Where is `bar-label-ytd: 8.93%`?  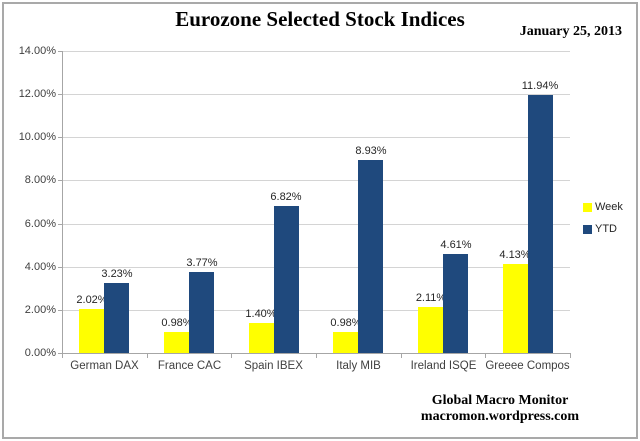
bar-label-ytd: 8.93% is located at coordinates (371, 151).